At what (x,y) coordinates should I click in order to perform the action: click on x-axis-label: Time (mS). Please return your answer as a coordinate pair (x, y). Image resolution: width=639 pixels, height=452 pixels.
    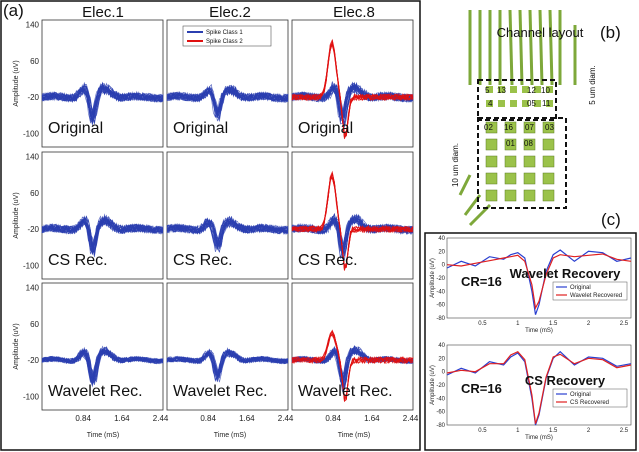
    Looking at the image, I should click on (539, 438).